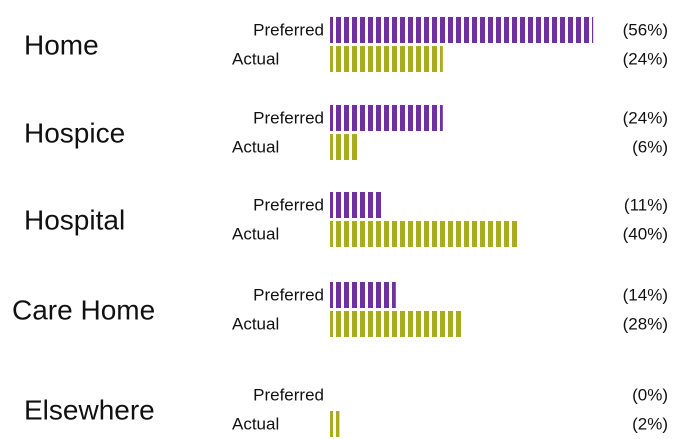 The width and height of the screenshot is (681, 439). Describe the element at coordinates (650, 146) in the screenshot. I see `value-label: (6%)` at that location.